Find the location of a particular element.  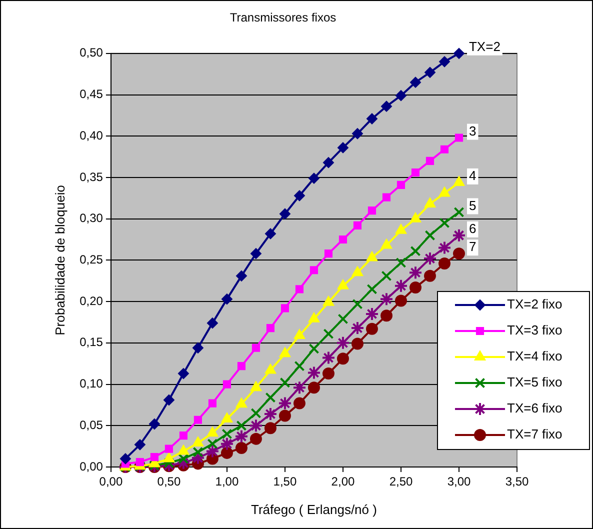

y-tick-label: 0,10 is located at coordinates (92, 383).